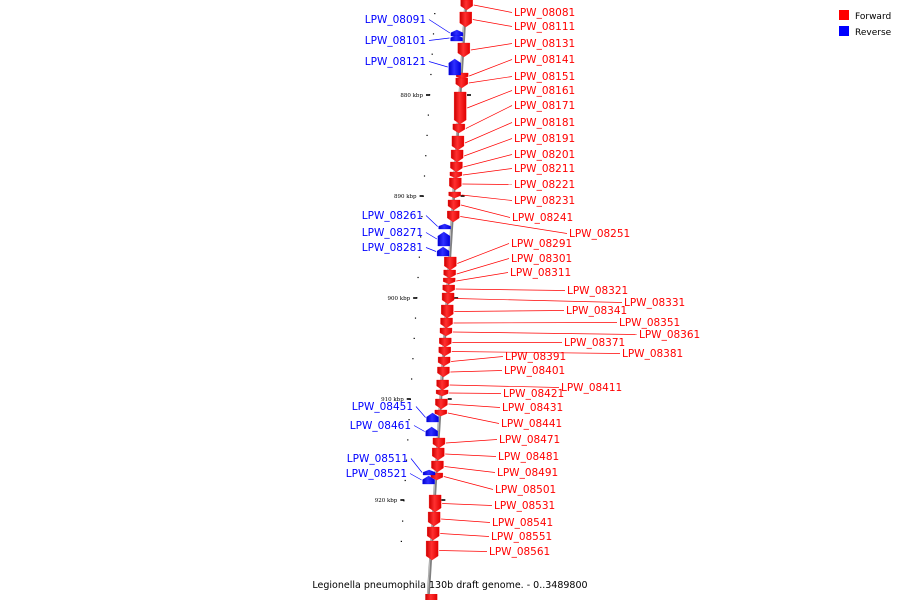  I want to click on forward-gene-label: LPW_08241, so click(542, 218).